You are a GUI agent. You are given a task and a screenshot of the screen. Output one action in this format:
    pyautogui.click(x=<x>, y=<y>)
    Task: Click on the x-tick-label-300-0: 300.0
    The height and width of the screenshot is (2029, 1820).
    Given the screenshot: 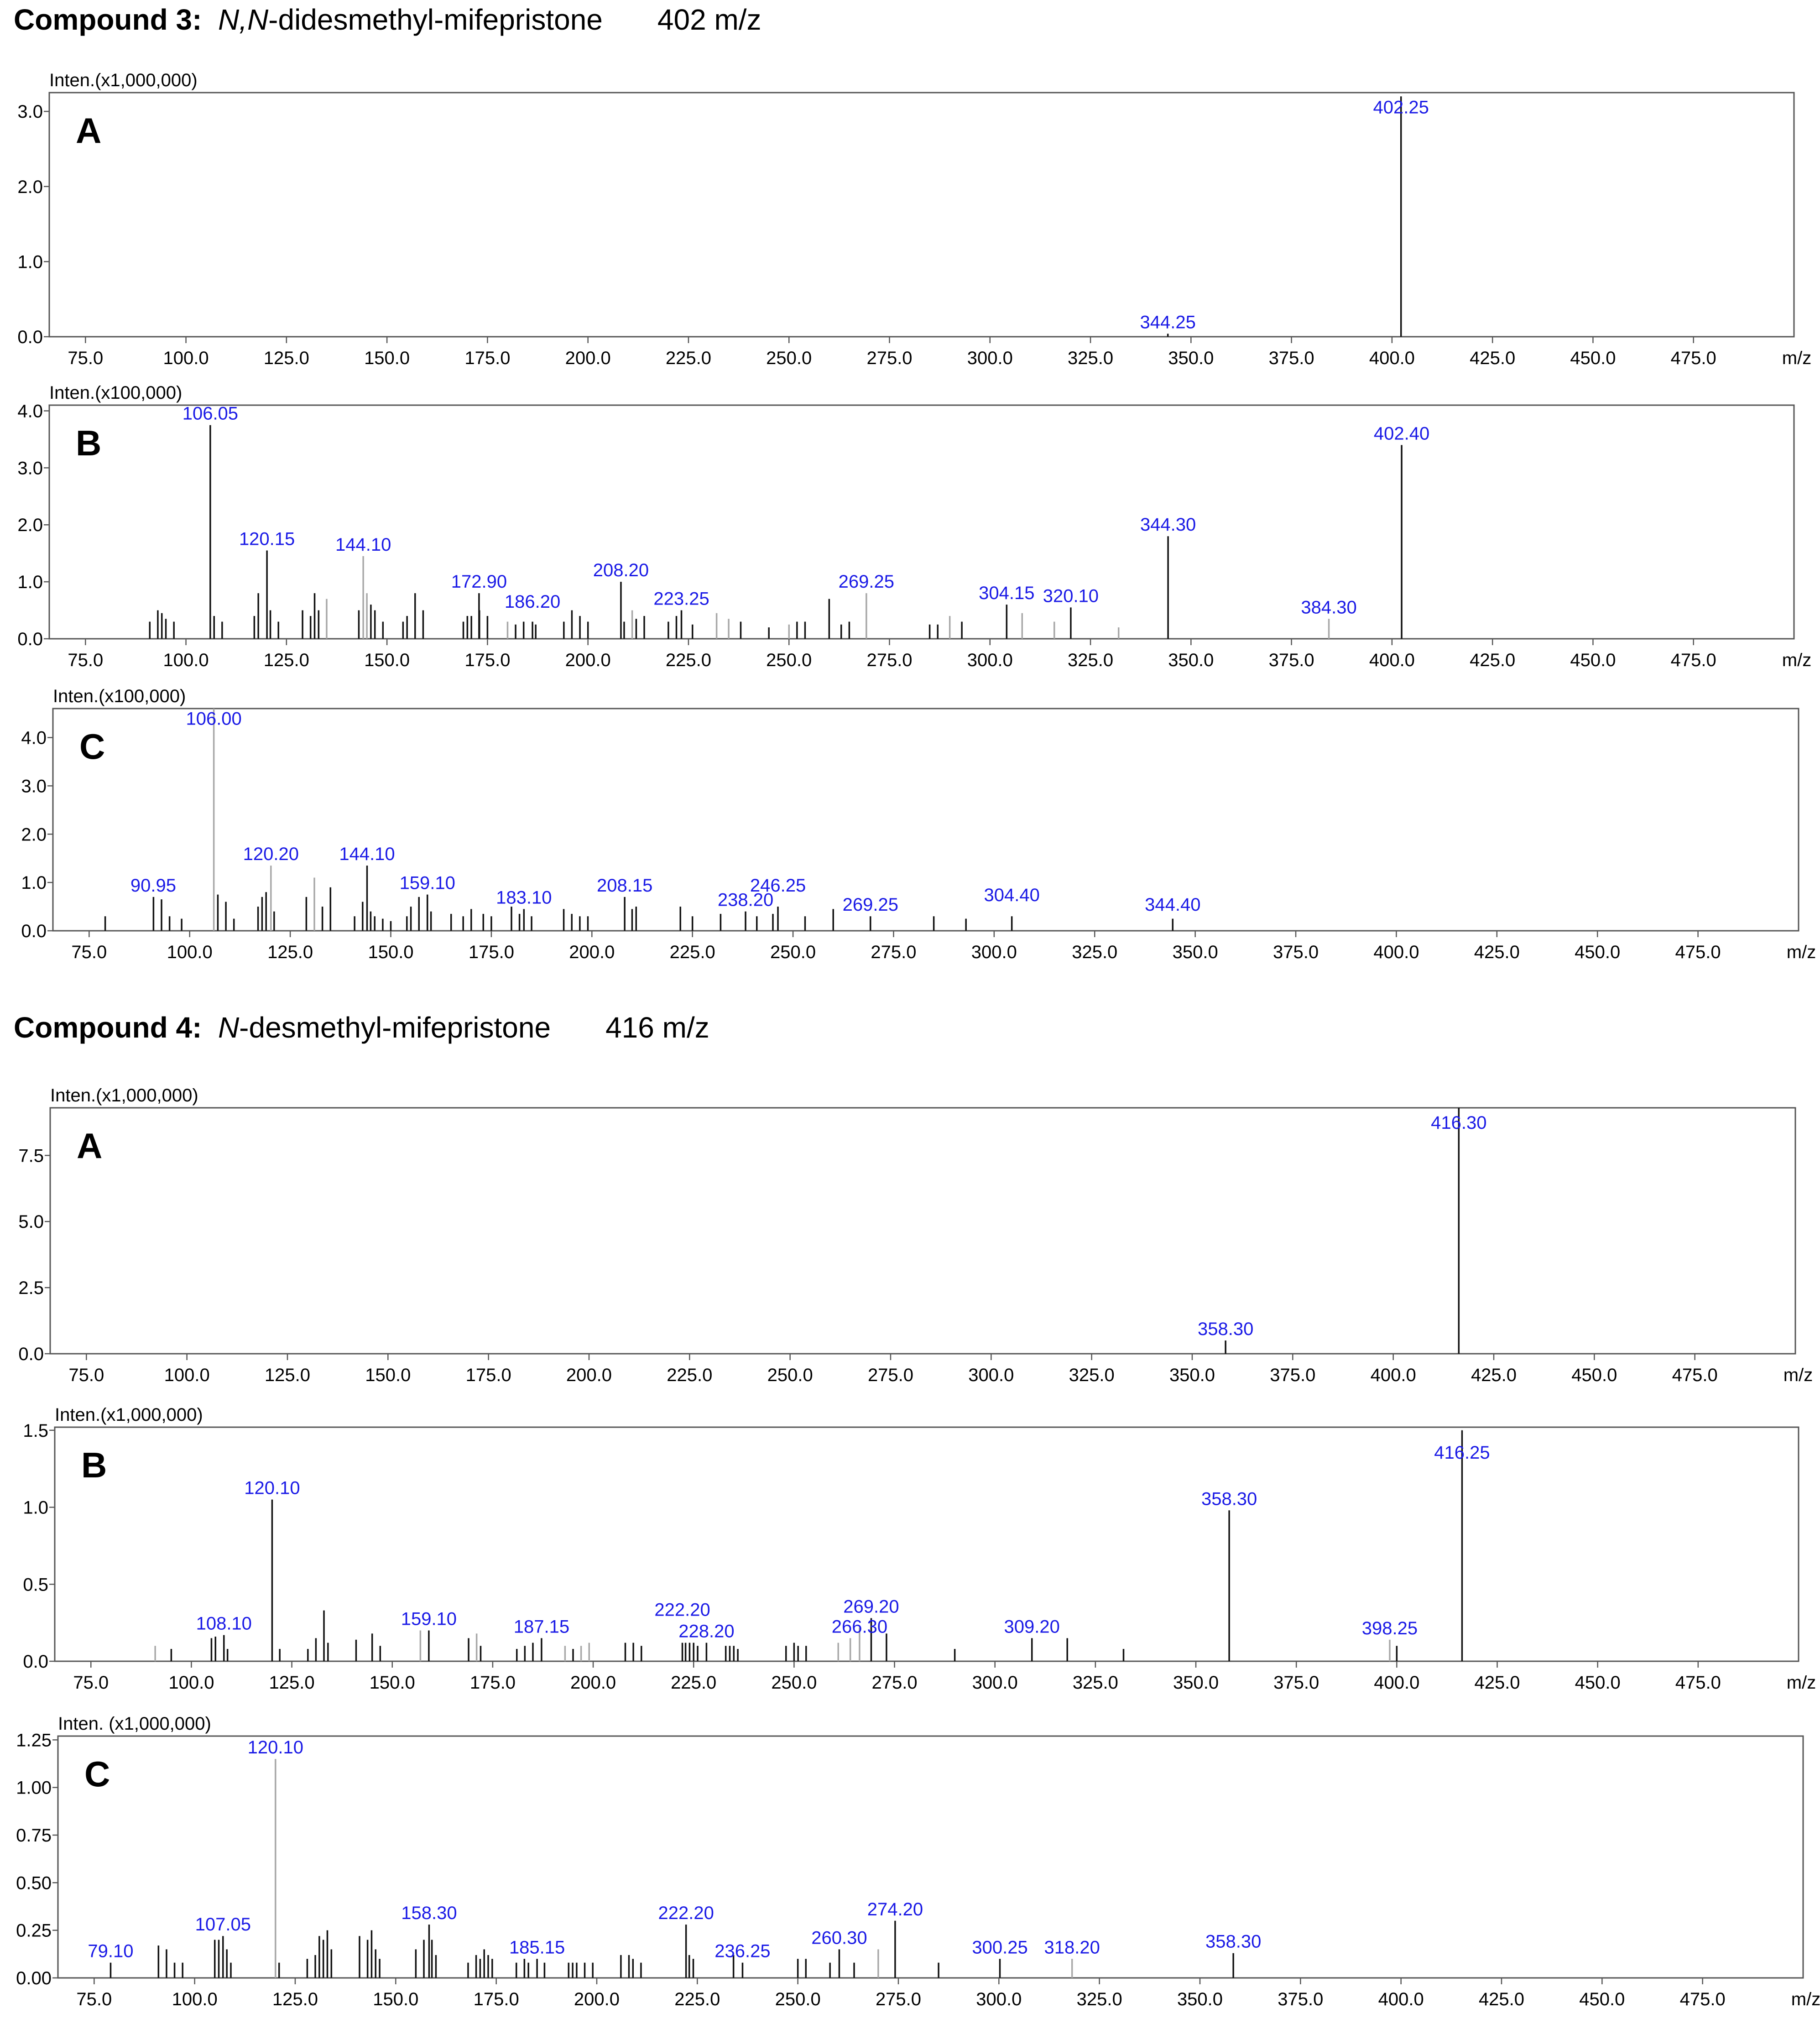 What is the action you would take?
    pyautogui.click(x=994, y=952)
    